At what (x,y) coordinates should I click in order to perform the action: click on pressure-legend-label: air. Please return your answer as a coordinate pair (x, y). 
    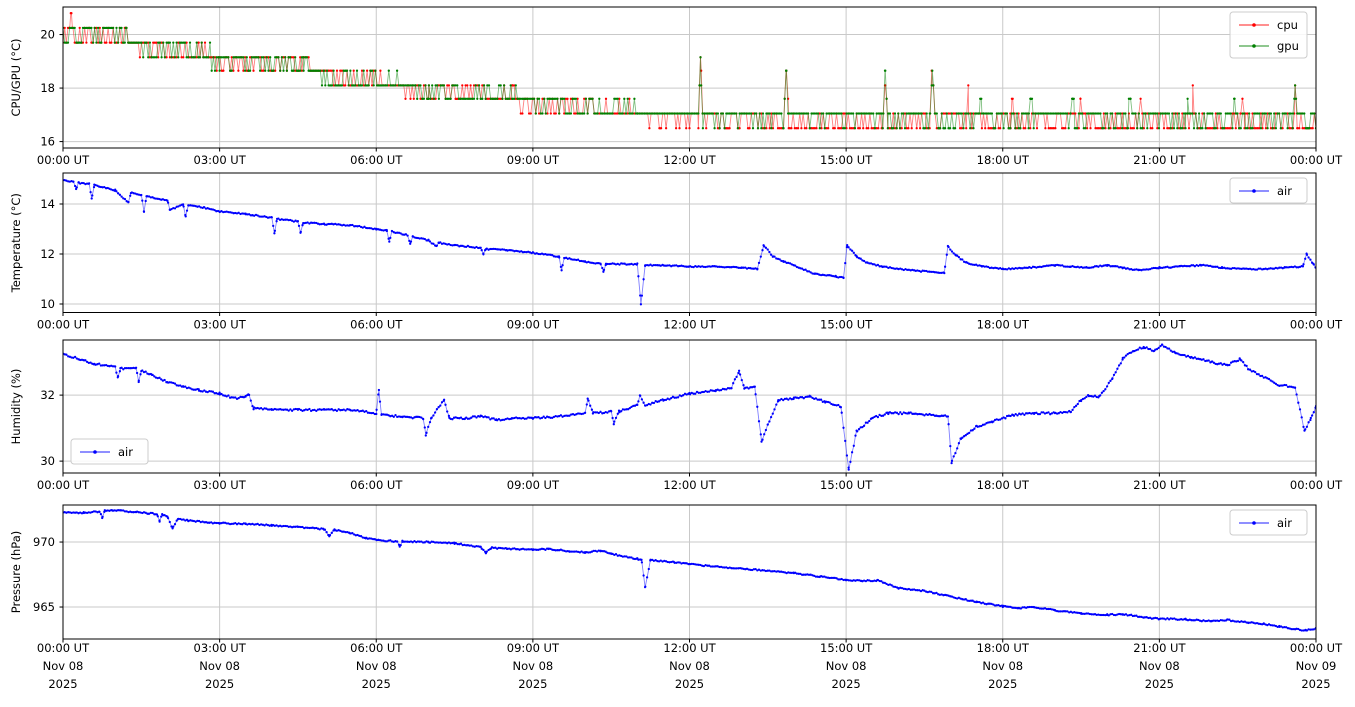
    Looking at the image, I should click on (1284, 523).